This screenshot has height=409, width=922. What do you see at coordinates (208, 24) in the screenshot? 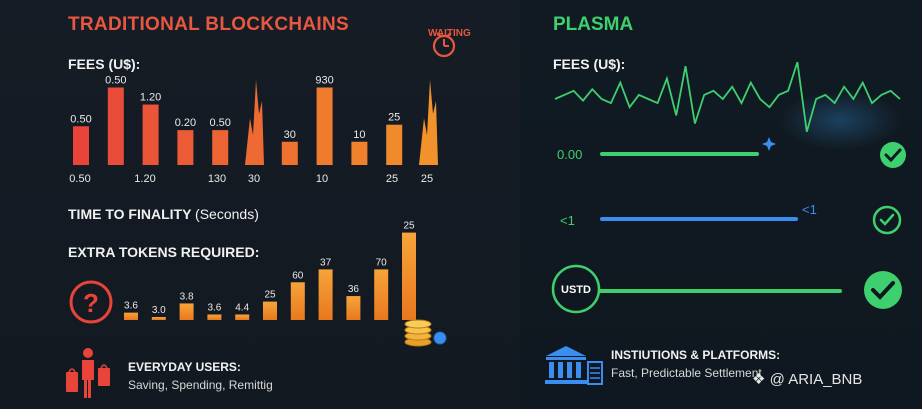
I see `traditional-title: TRADITIONAL BLOCKCHAINS` at bounding box center [208, 24].